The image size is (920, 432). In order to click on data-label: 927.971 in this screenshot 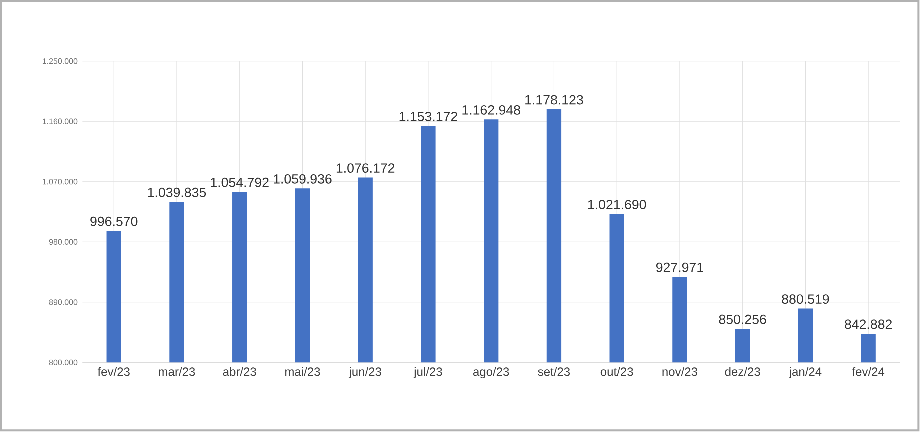, I will do `click(680, 267)`.